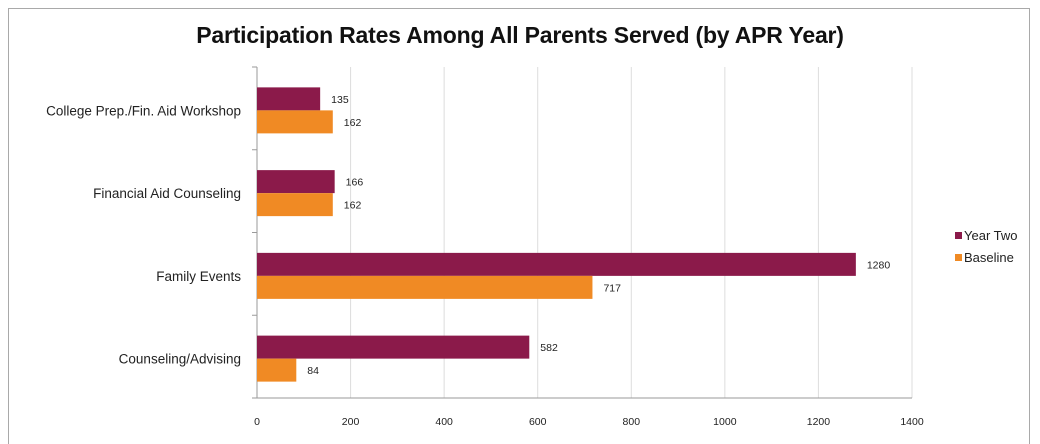 The height and width of the screenshot is (444, 1040). I want to click on x-tick-label: 1000, so click(725, 422).